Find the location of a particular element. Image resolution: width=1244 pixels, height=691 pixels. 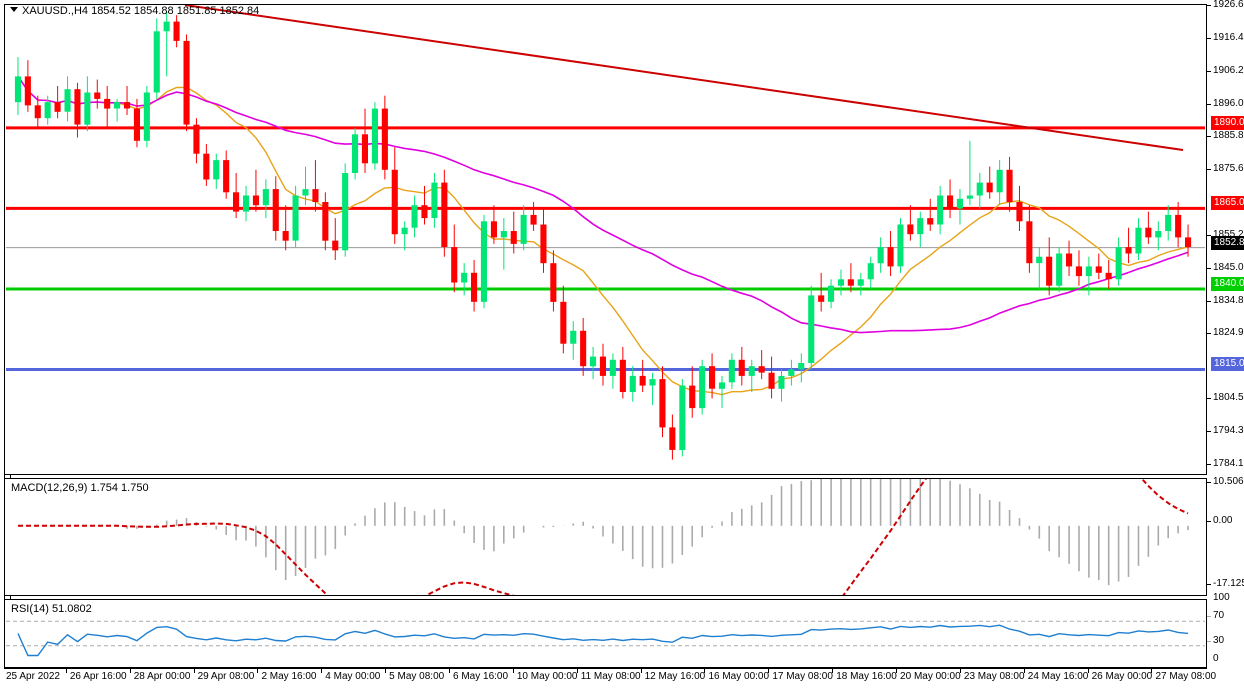

price-badge-1865-00: 1865.00 is located at coordinates (1227, 203).